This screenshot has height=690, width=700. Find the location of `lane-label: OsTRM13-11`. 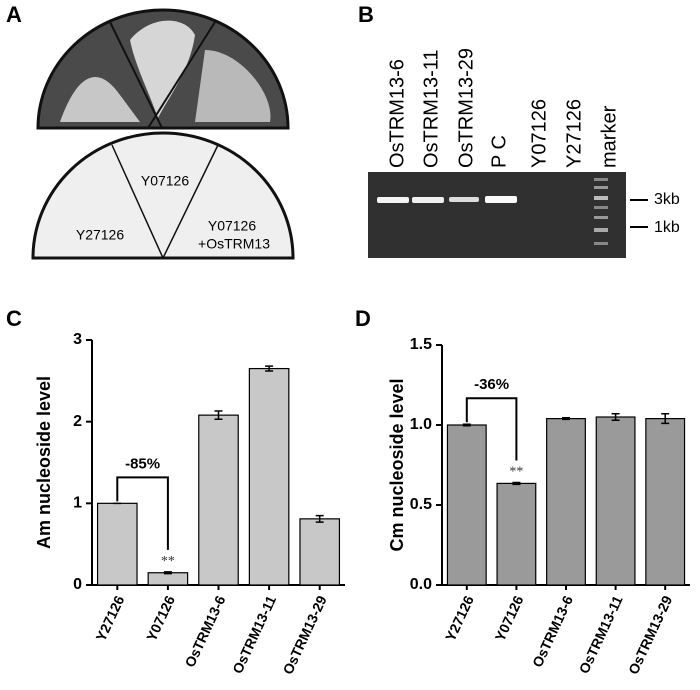

lane-label: OsTRM13-11 is located at coordinates (431, 108).